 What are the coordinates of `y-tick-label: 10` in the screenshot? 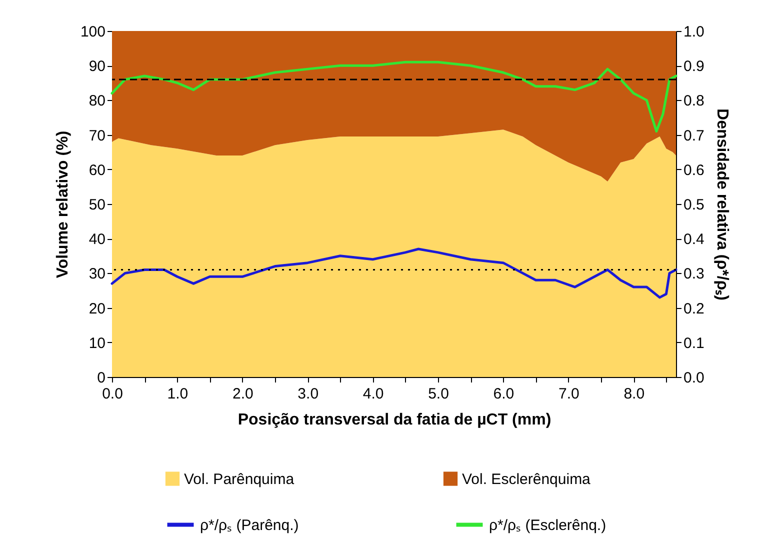 It's located at (97, 343).